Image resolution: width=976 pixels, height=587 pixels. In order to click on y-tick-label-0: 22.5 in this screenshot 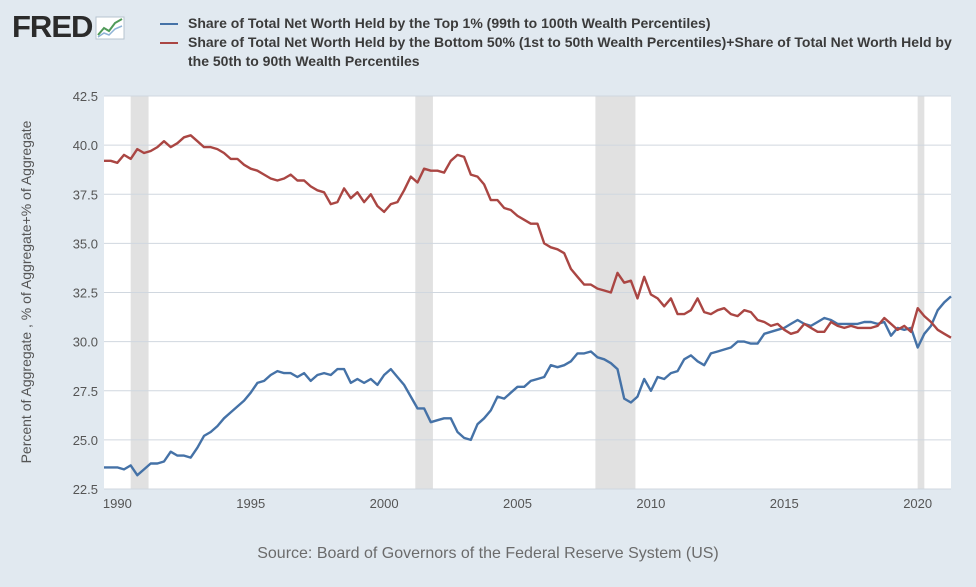, I will do `click(85, 489)`.